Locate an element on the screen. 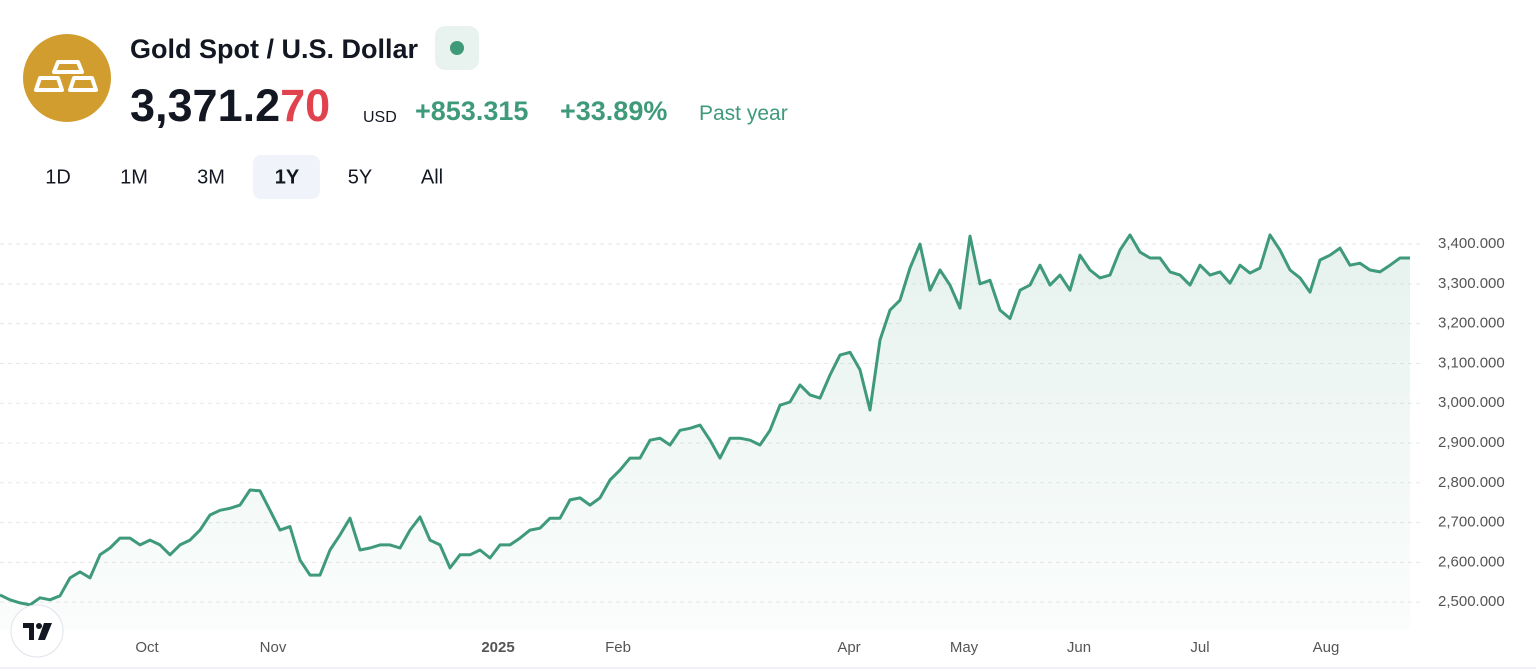 The width and height of the screenshot is (1536, 671). x-tick-label: Nov is located at coordinates (273, 647).